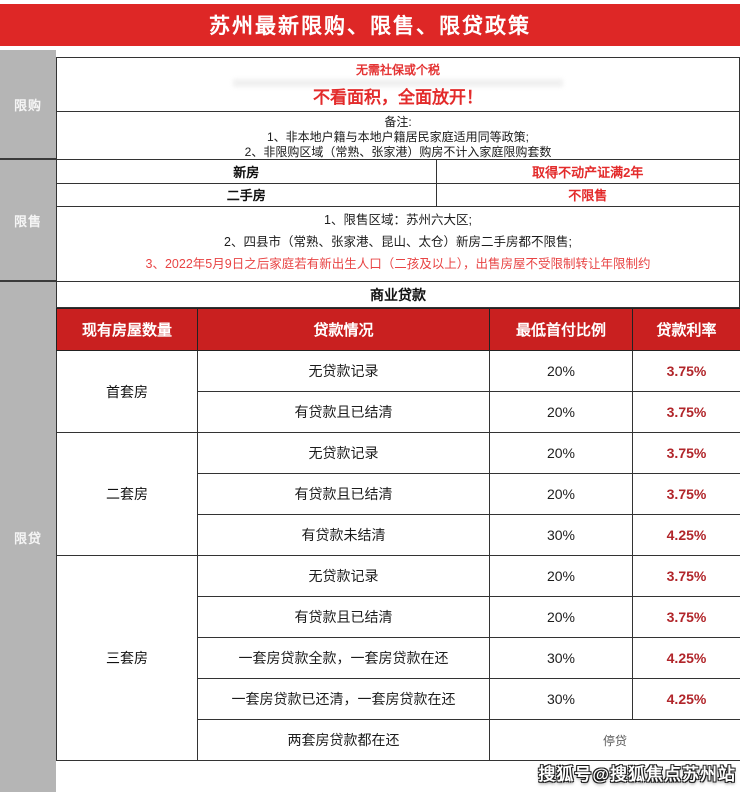 The image size is (740, 792). What do you see at coordinates (587, 172) in the screenshot?
I see `sale-row-policy-new: 取得不动产证满2年` at bounding box center [587, 172].